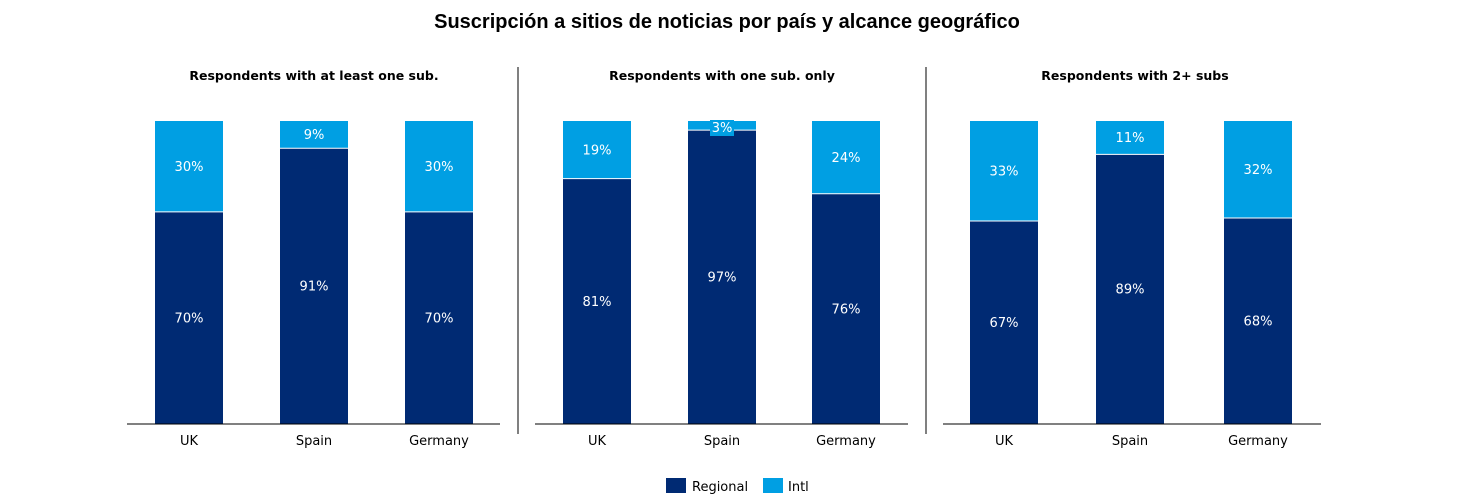  I want to click on legend-swatch-intl, so click(773, 485).